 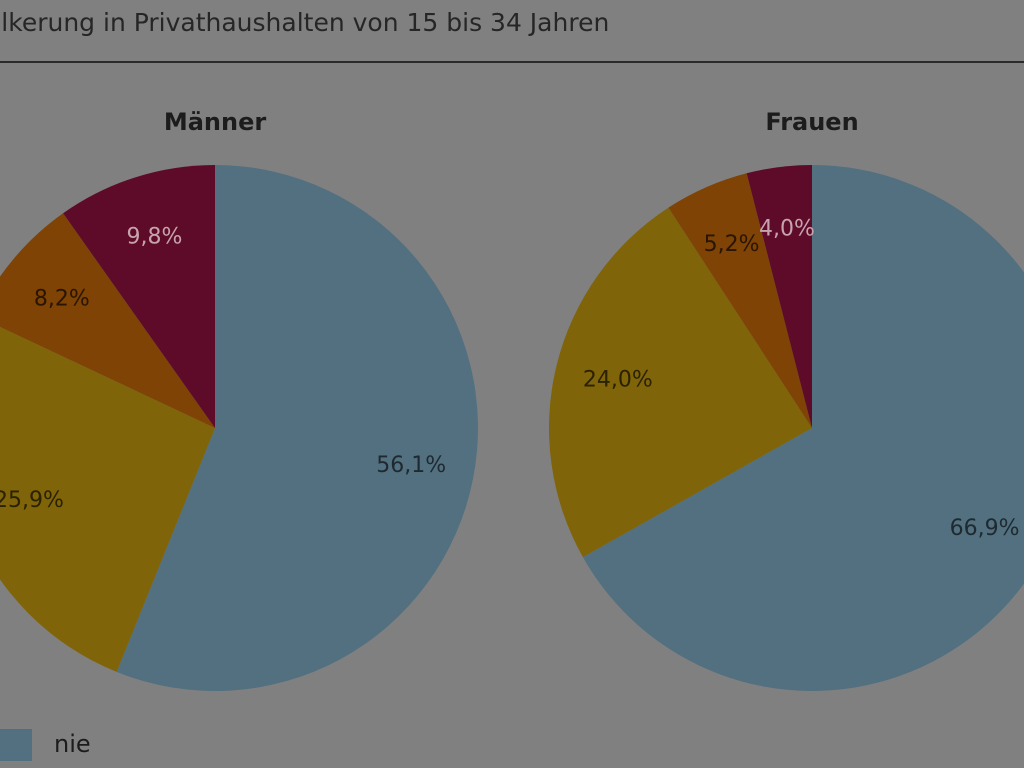 I want to click on slice-label: 9,8%, so click(x=154, y=237).